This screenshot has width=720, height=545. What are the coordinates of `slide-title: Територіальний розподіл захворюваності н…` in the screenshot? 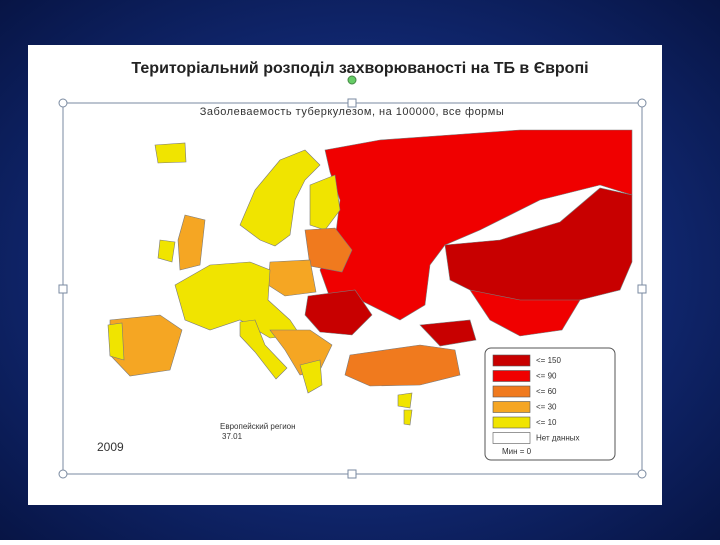 It's located at (359, 68).